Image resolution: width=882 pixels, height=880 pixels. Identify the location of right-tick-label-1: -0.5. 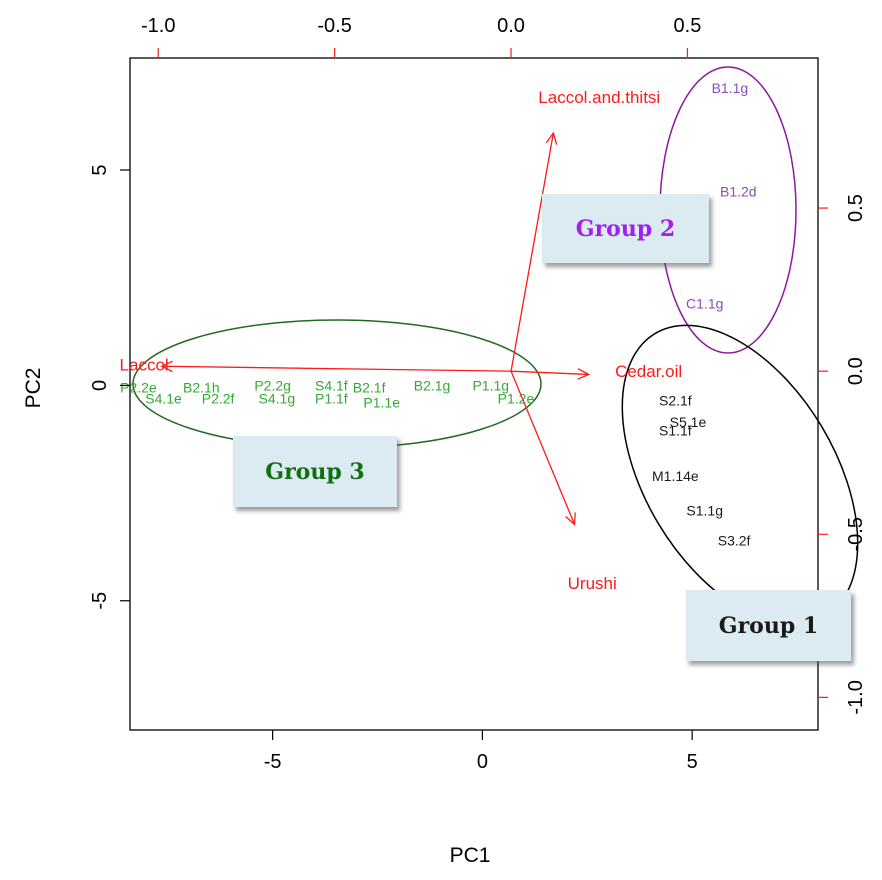
(856, 534).